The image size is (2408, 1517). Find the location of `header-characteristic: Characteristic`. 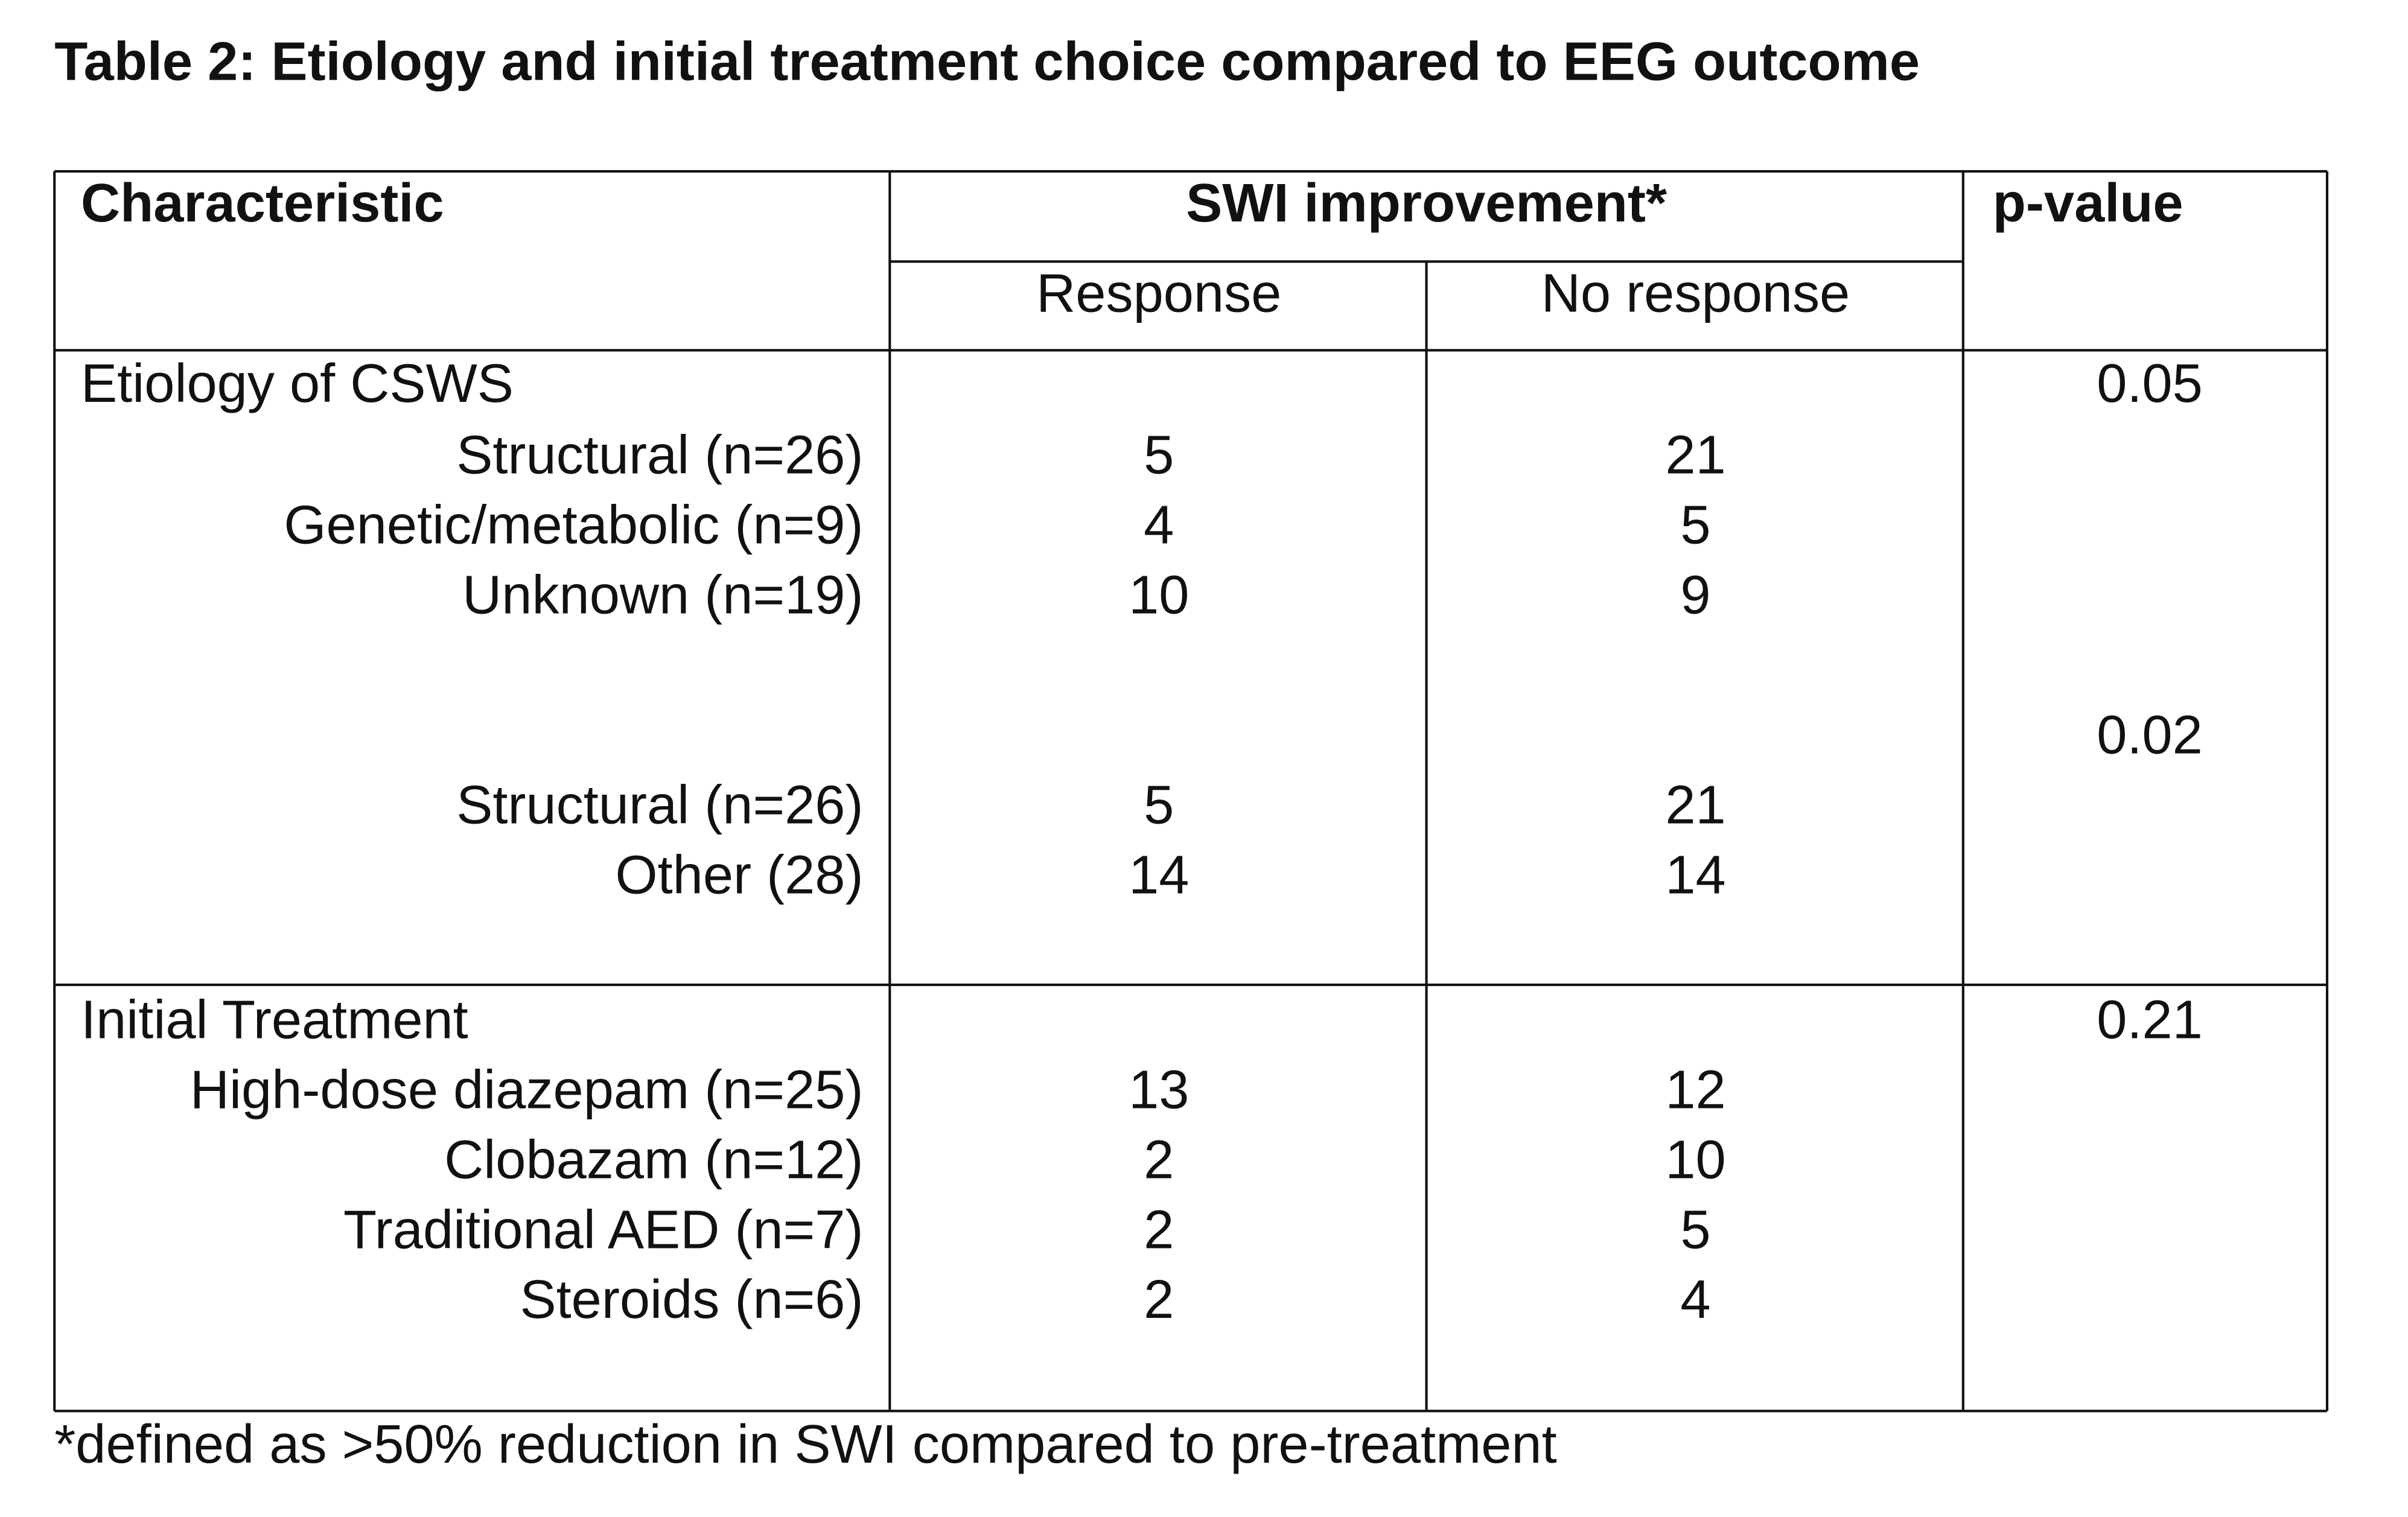

header-characteristic: Characteristic is located at coordinates (262, 204).